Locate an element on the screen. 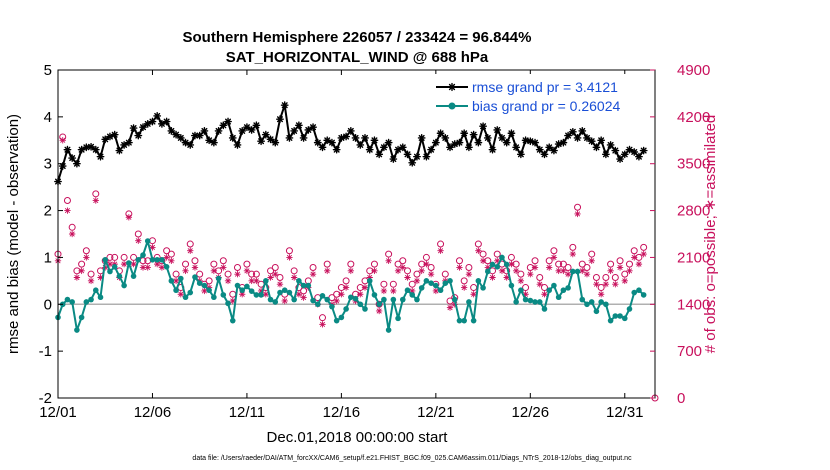 This screenshot has width=830, height=470. y-tick-label: -1 is located at coordinates (45, 351).